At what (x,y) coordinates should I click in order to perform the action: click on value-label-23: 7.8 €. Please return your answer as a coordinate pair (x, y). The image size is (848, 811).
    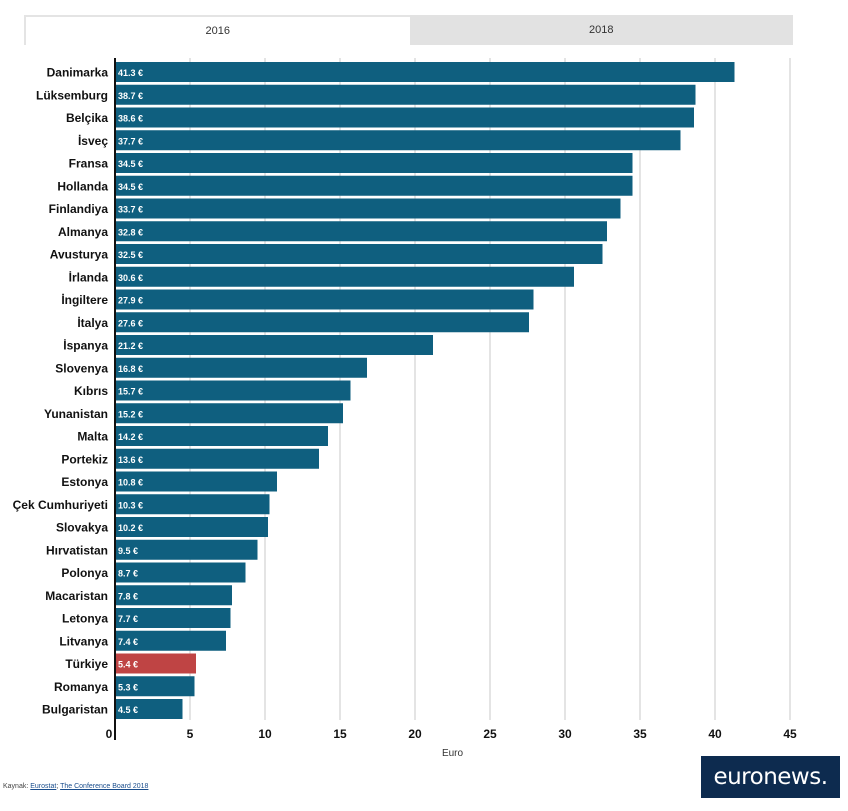
    Looking at the image, I should click on (128, 596).